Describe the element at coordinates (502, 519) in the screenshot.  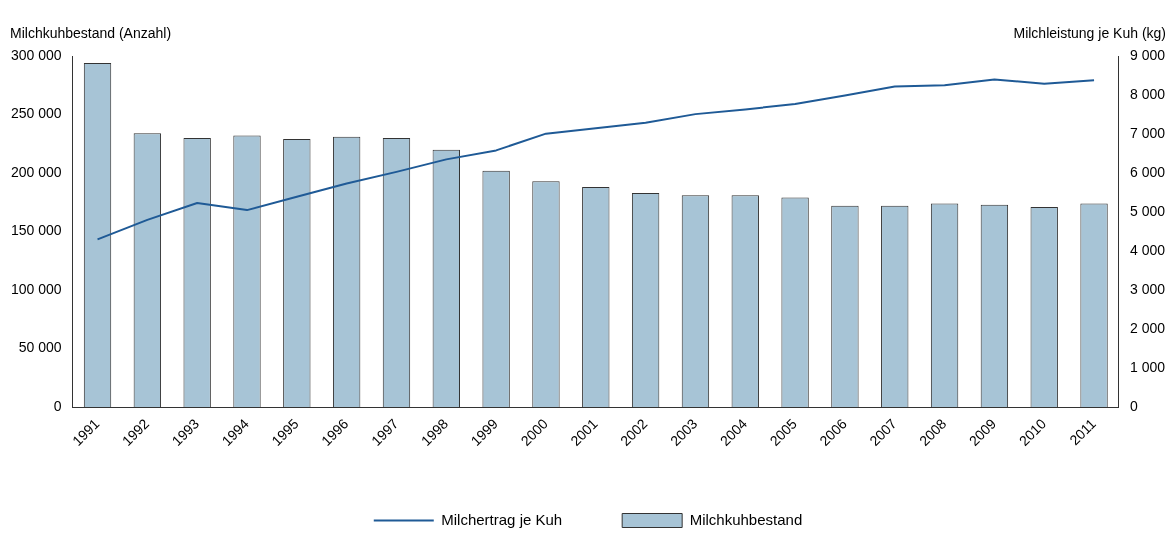
I see `legend-label: Milchertrag je Kuh` at that location.